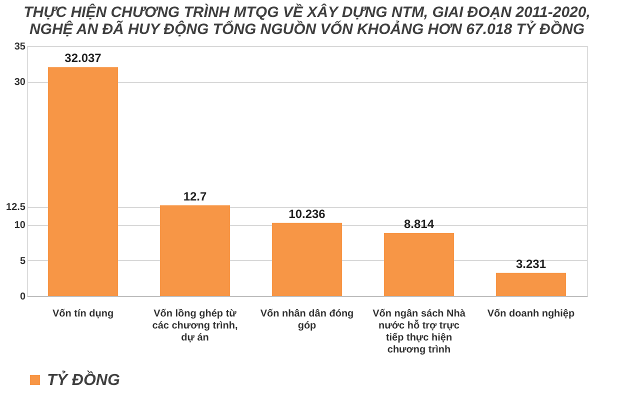 The height and width of the screenshot is (406, 640). I want to click on x-tick-label: Vốn nhân dân đóng góp, so click(307, 320).